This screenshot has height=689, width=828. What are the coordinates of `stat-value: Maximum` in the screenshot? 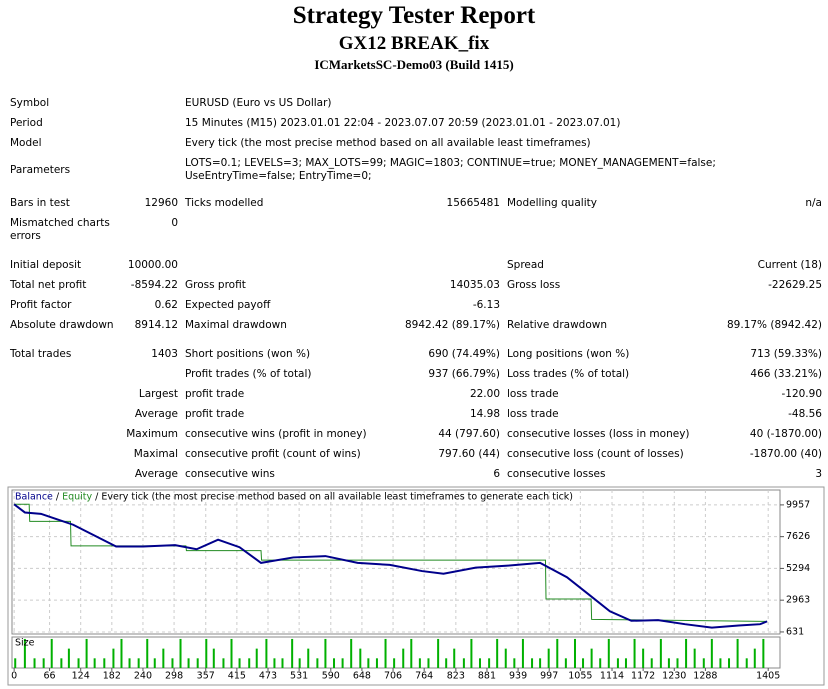 It's located at (152, 434).